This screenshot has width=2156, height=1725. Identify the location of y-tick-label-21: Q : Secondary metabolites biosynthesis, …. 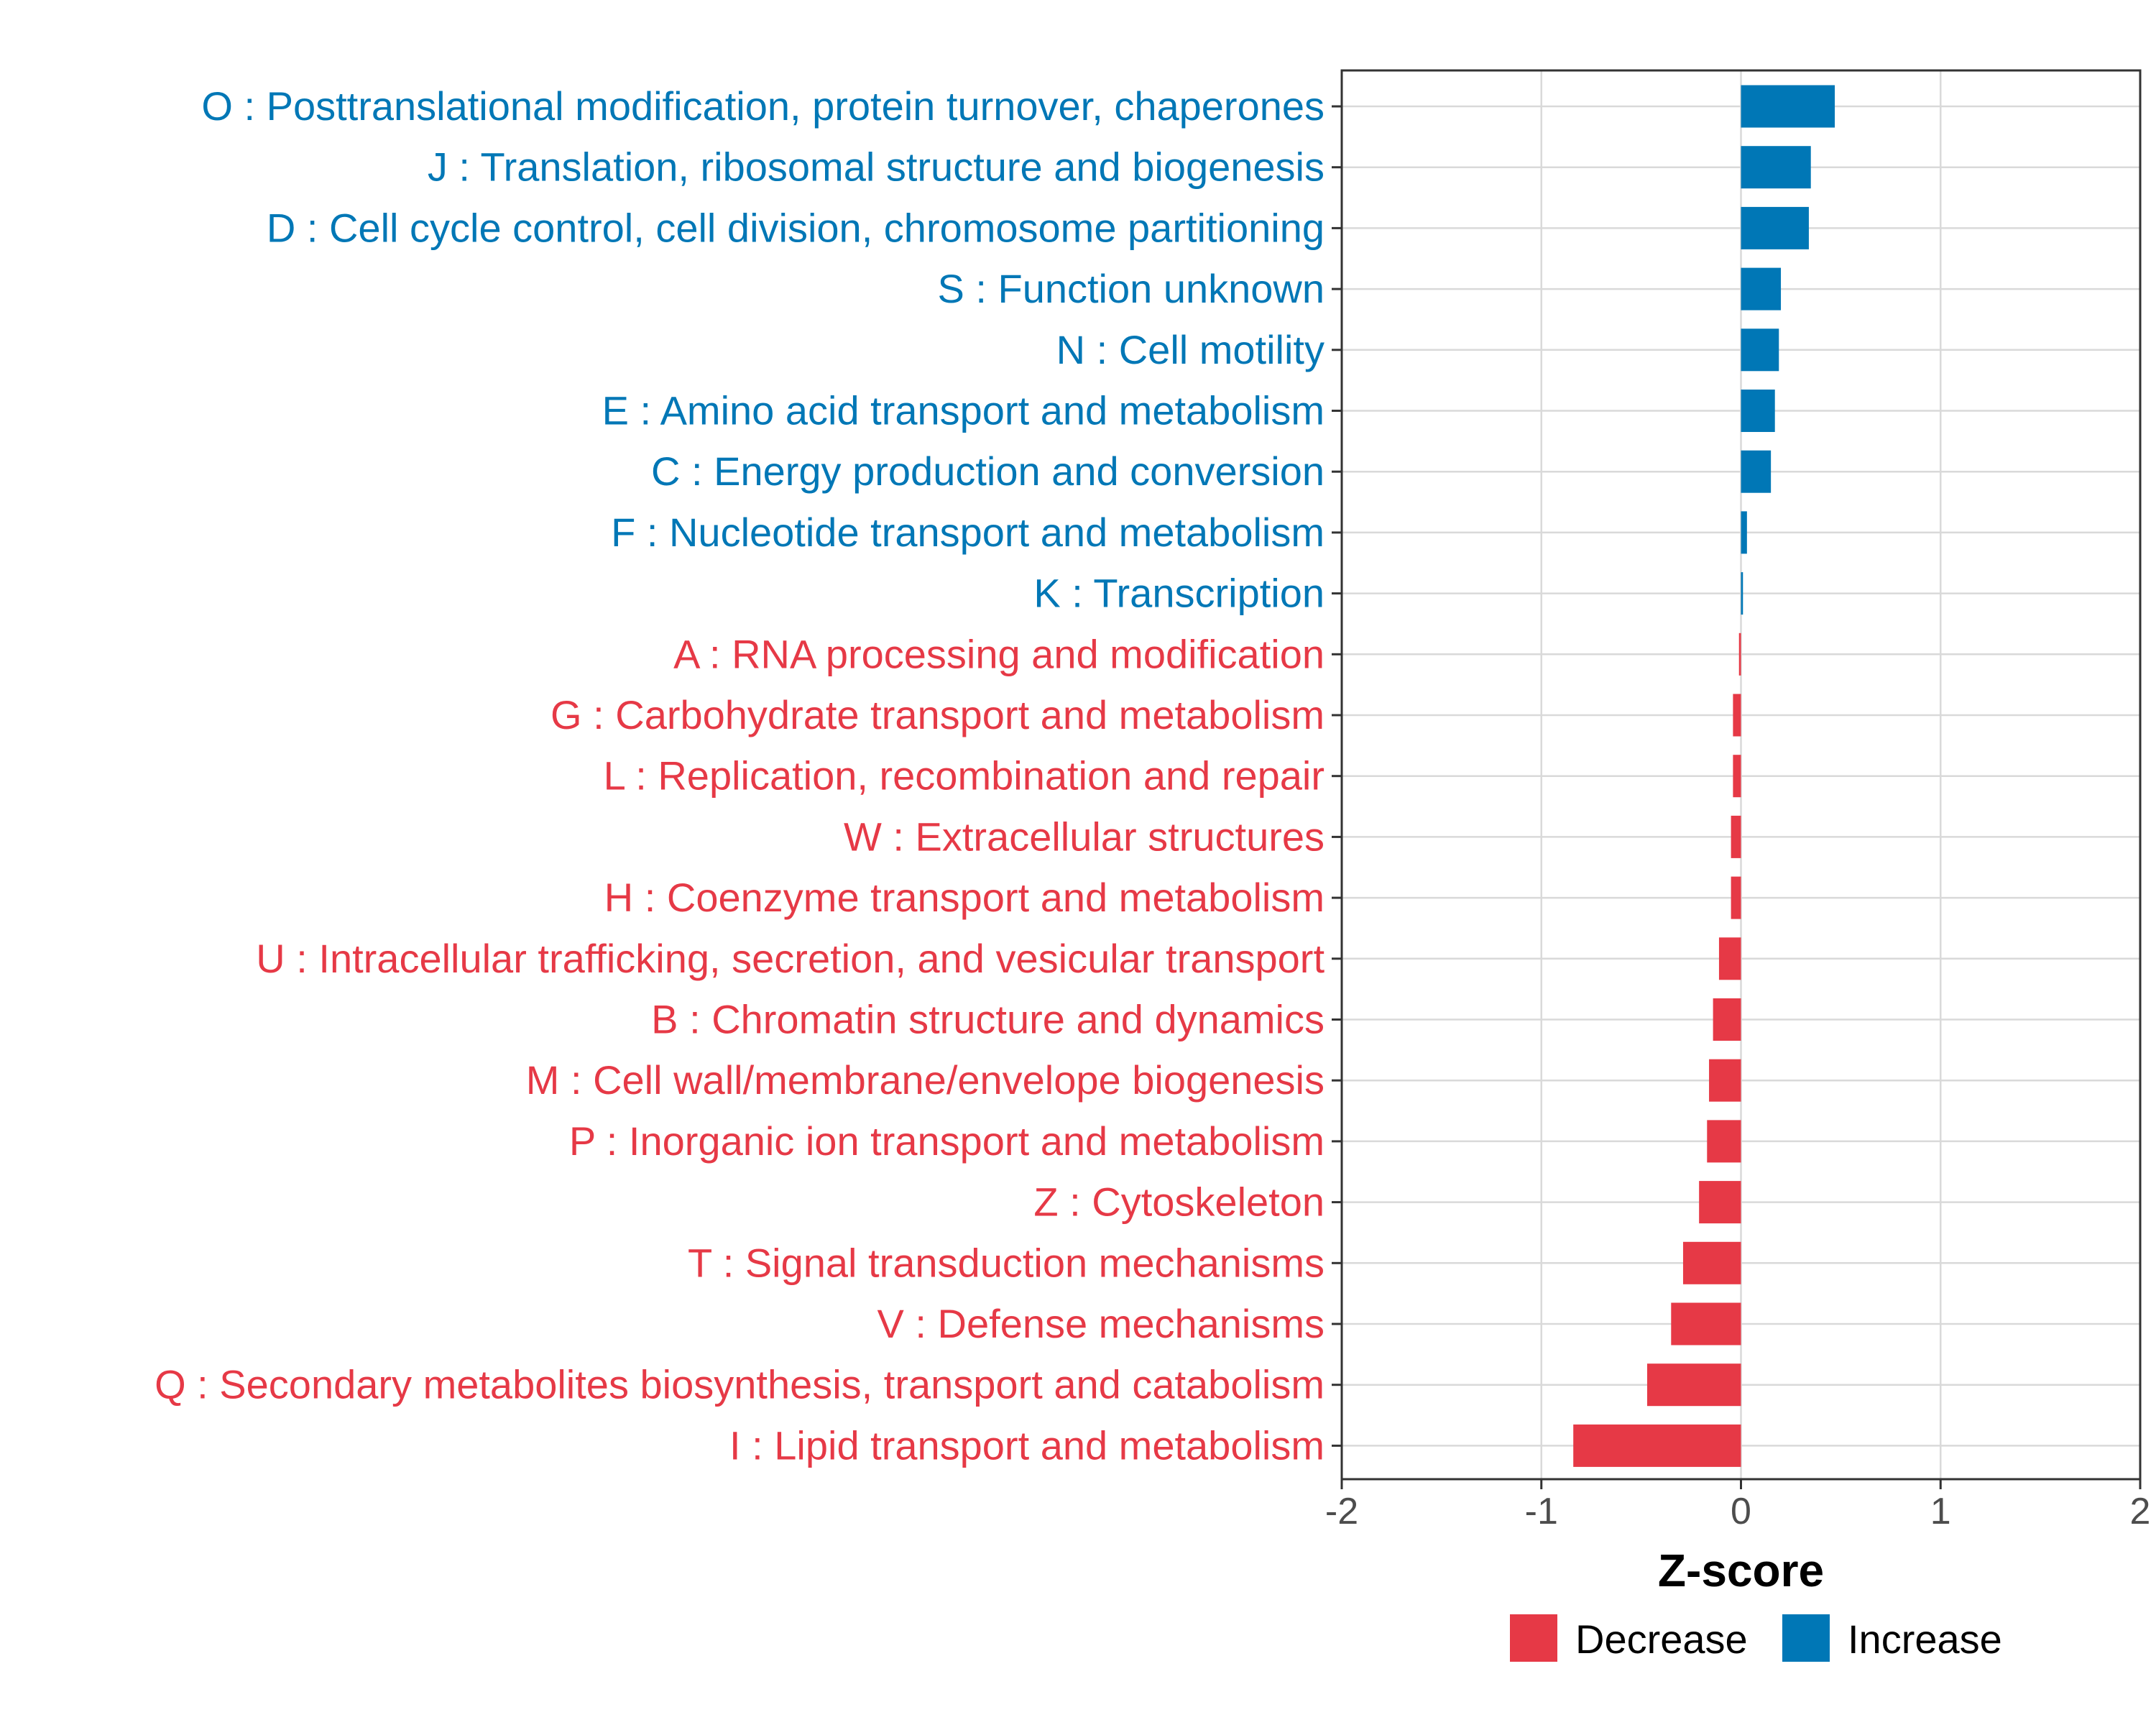
(740, 1384).